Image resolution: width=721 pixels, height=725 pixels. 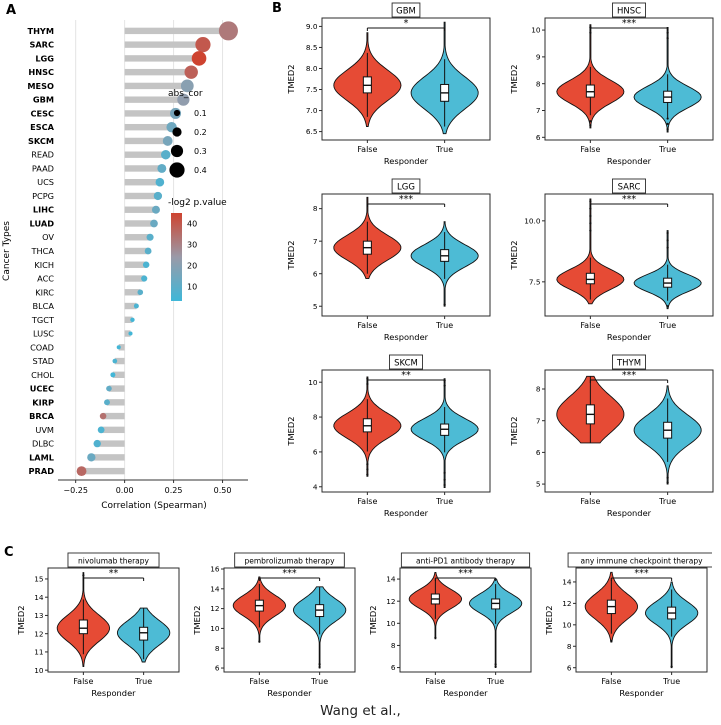 What do you see at coordinates (567, 582) in the screenshot?
I see `y-tick-label: 14` at bounding box center [567, 582].